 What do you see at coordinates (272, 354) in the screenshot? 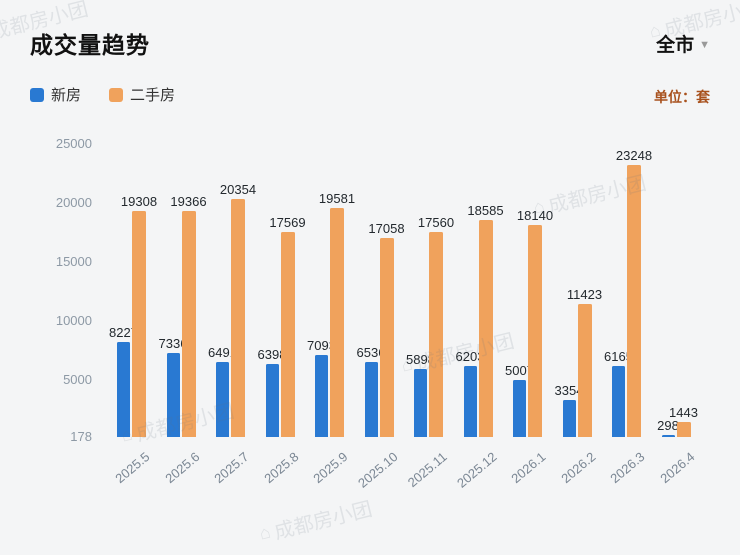
I see `value-label: 6398` at bounding box center [272, 354].